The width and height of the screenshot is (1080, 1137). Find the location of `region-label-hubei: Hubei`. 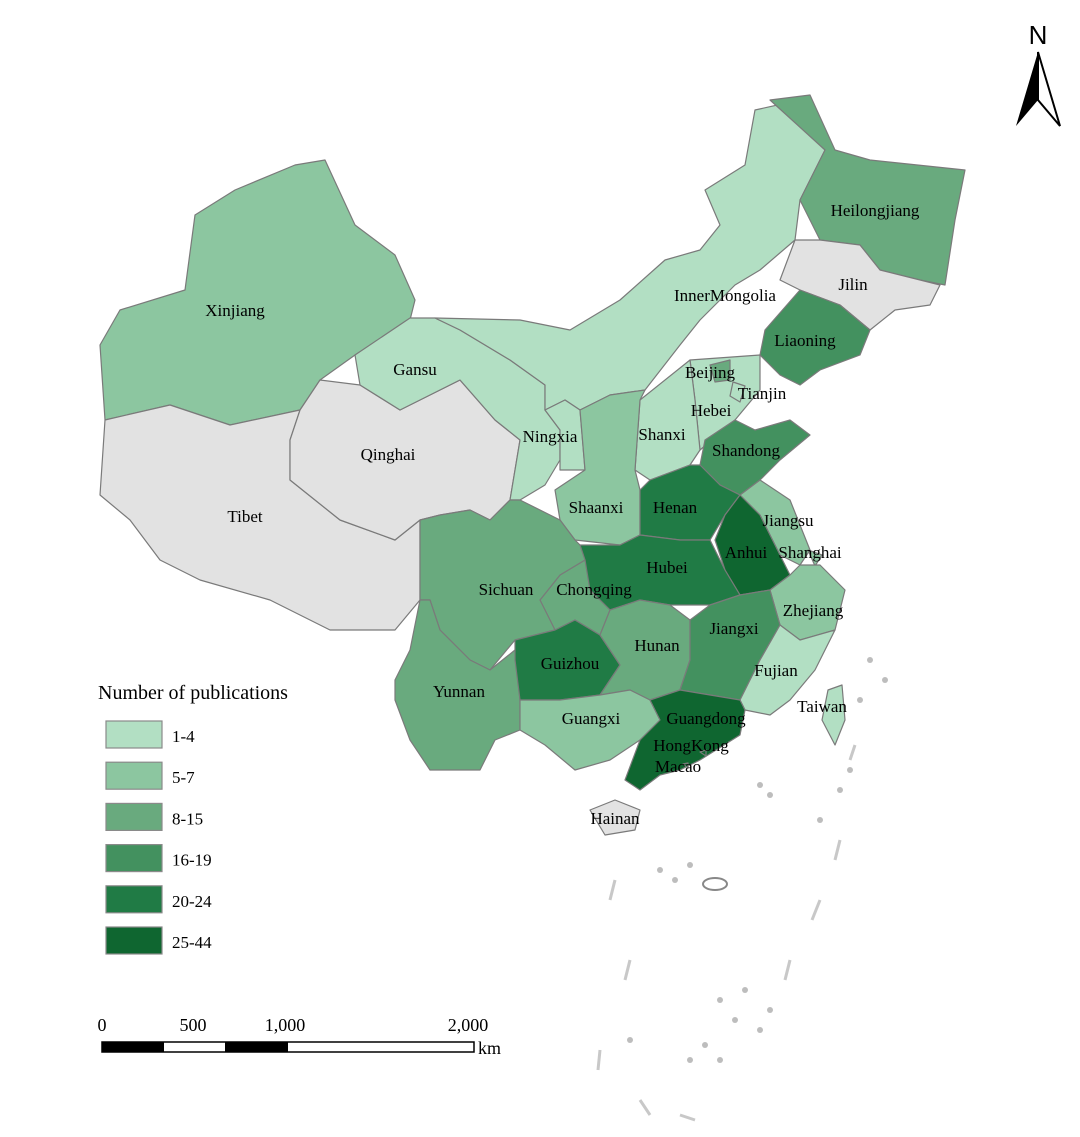

region-label-hubei: Hubei is located at coordinates (667, 567).